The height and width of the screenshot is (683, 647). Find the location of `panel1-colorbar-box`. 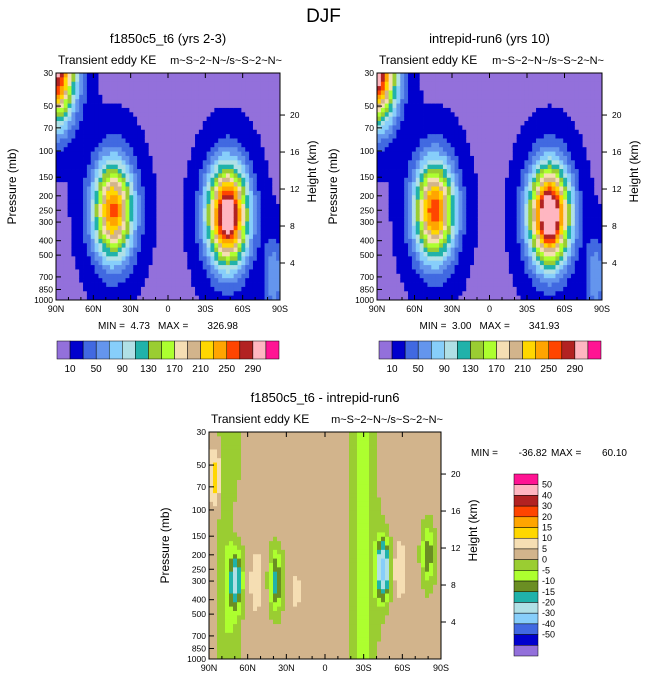

panel1-colorbar-box is located at coordinates (63, 350).